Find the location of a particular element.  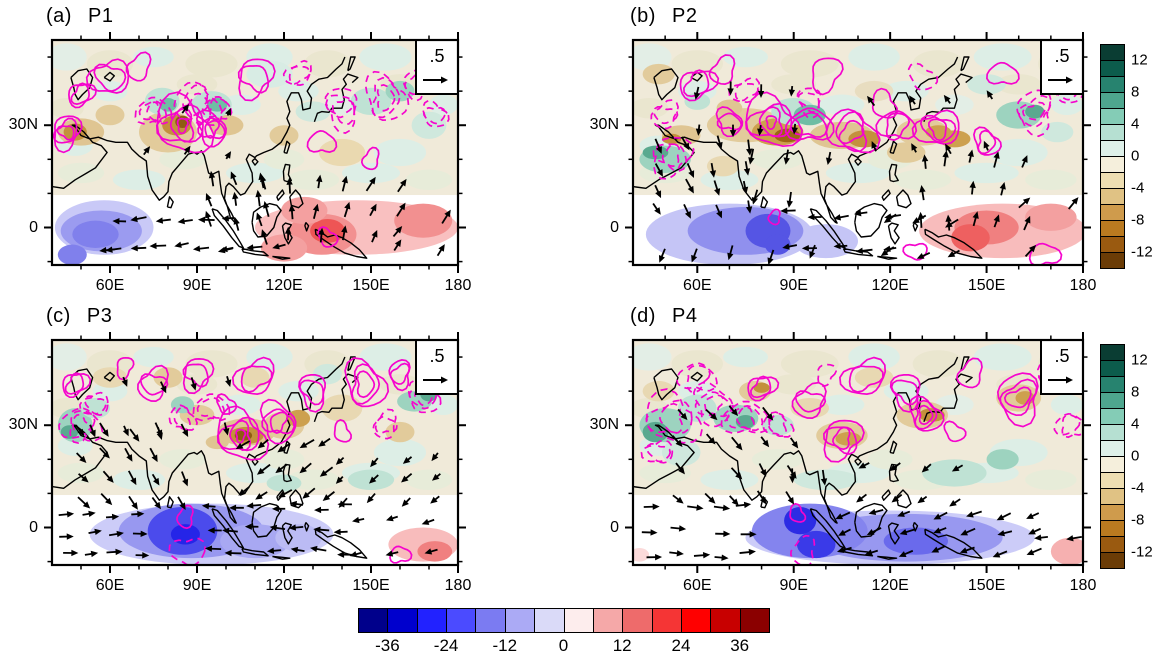

colorbar-bottom-tick-label: 0 is located at coordinates (563, 645).